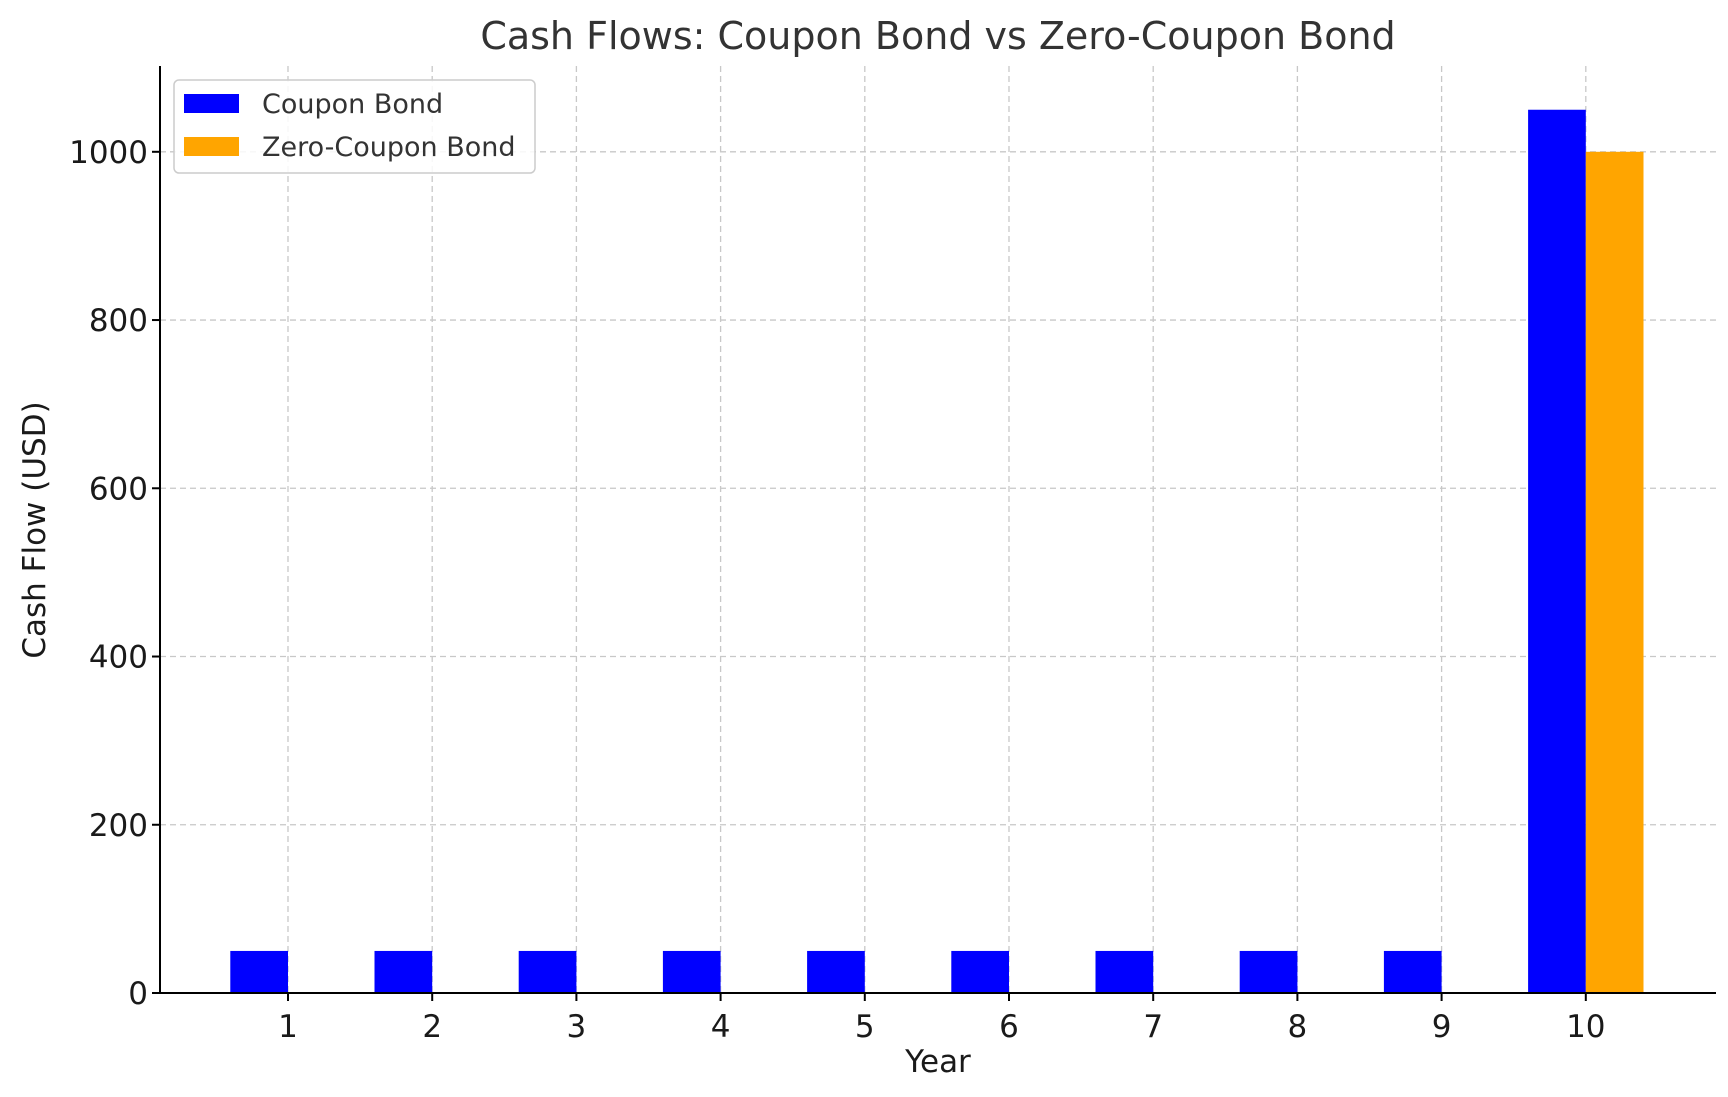 This screenshot has height=1097, width=1728. I want to click on legend-swatch-zero-coupon-bond, so click(211, 146).